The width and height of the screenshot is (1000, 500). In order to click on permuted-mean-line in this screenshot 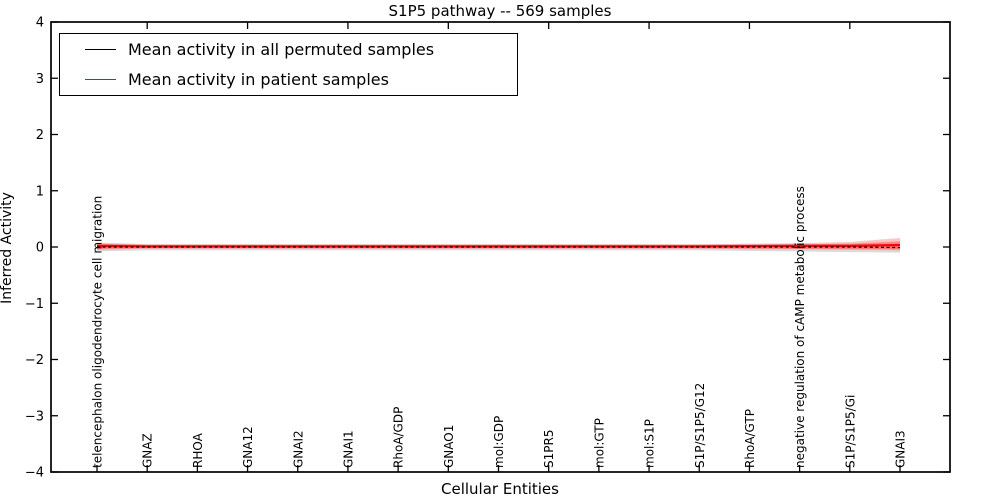, I will do `click(499, 247)`.